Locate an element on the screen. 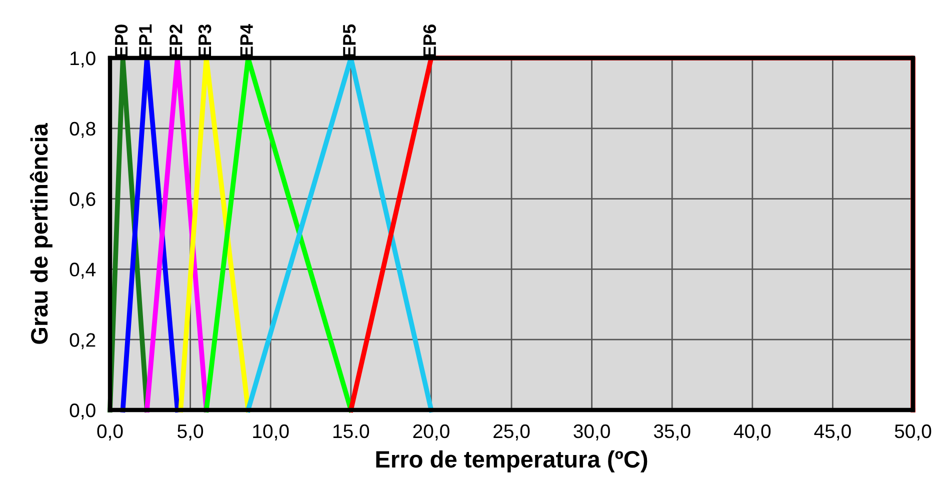 Image resolution: width=935 pixels, height=498 pixels. x-tick-label: 10,0 is located at coordinates (271, 432).